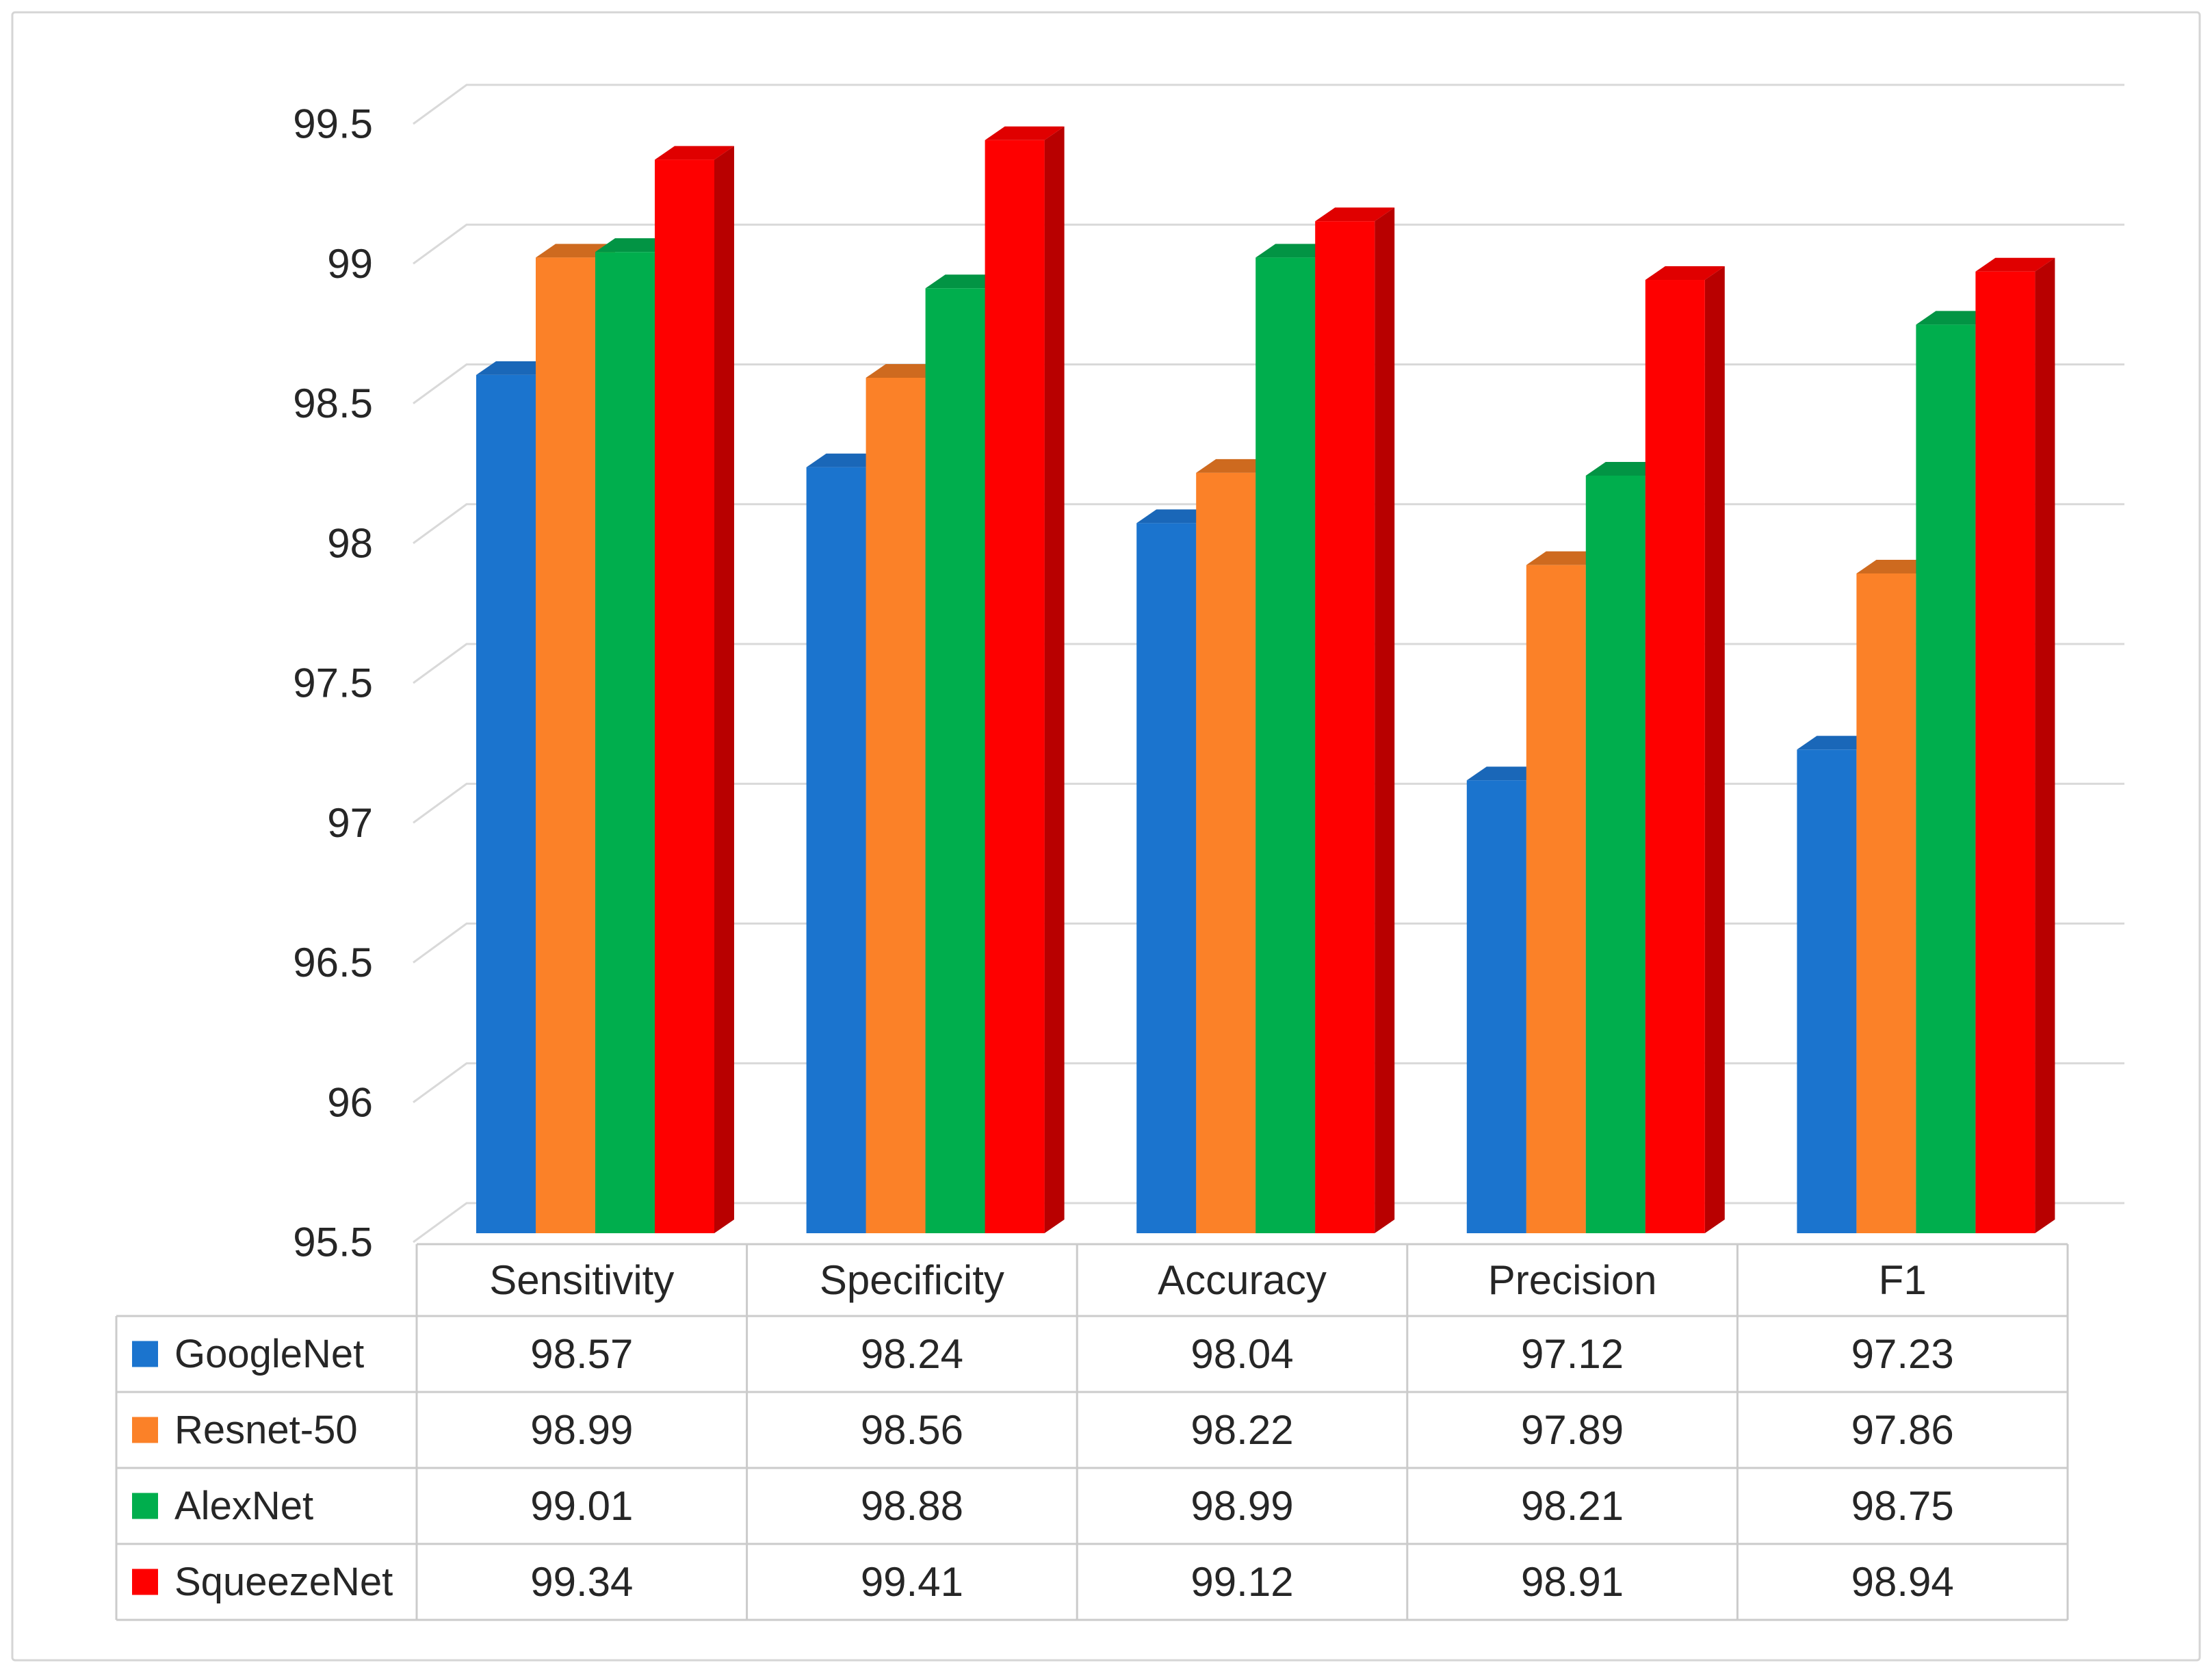 The height and width of the screenshot is (1676, 2212). What do you see at coordinates (333, 1243) in the screenshot?
I see `y-axis-tick-label: 95.5` at bounding box center [333, 1243].